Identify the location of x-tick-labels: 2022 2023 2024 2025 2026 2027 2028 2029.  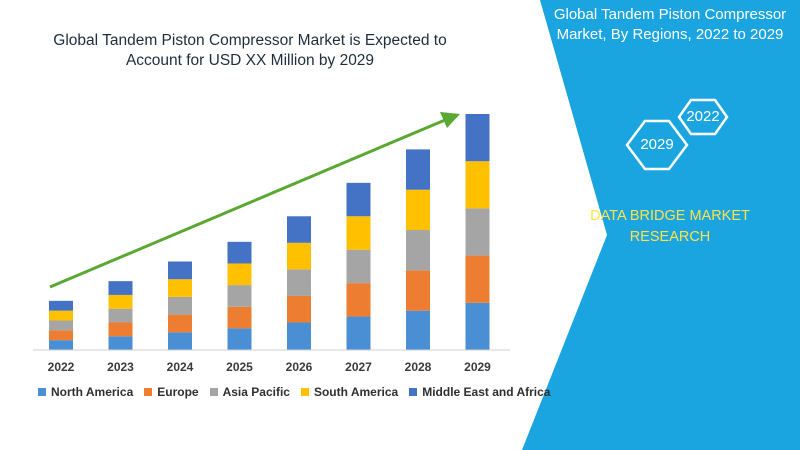
(270, 367).